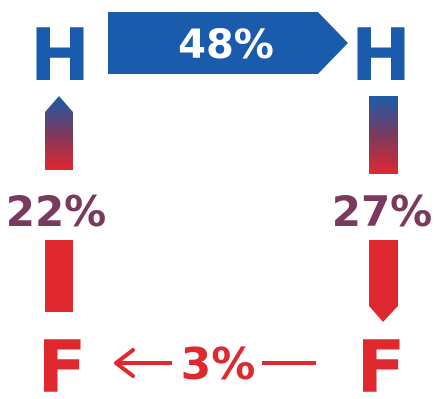 Image resolution: width=436 pixels, height=399 pixels. What do you see at coordinates (60, 55) in the screenshot?
I see `node-top-left: H` at bounding box center [60, 55].